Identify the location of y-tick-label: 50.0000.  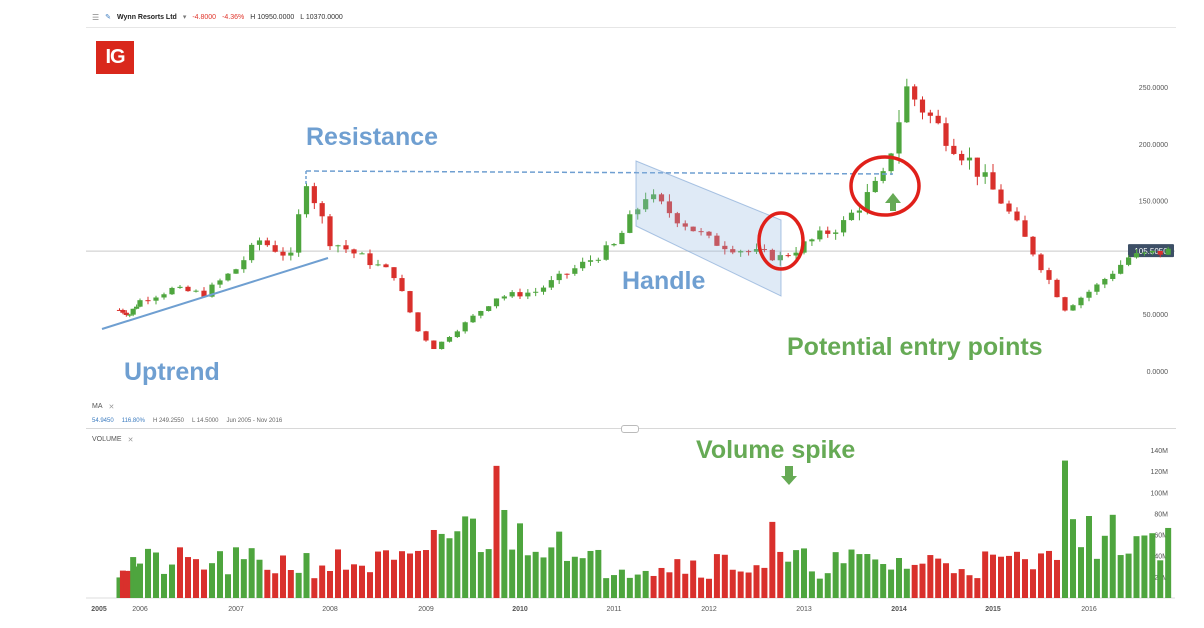
(1155, 315).